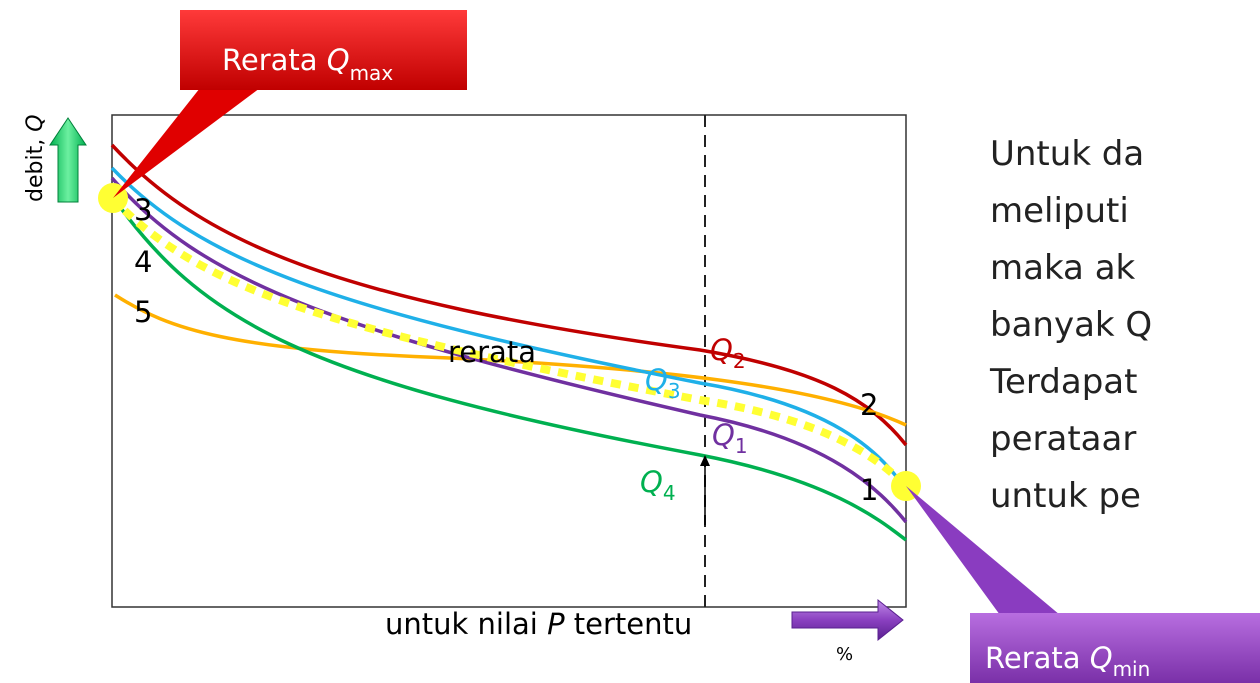 This screenshot has height=683, width=1260. I want to click on callout-min, so click(1115, 648).